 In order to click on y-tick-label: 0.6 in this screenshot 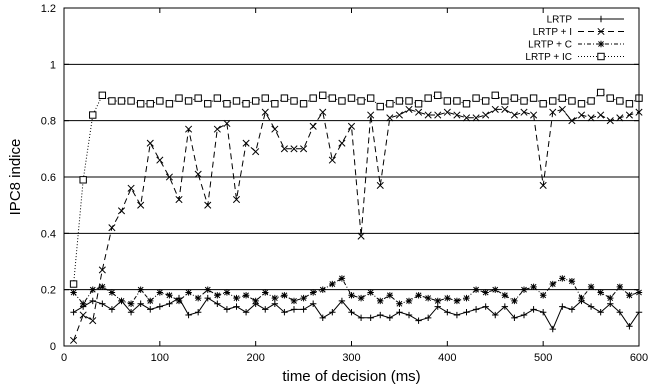, I will do `click(48, 178)`.